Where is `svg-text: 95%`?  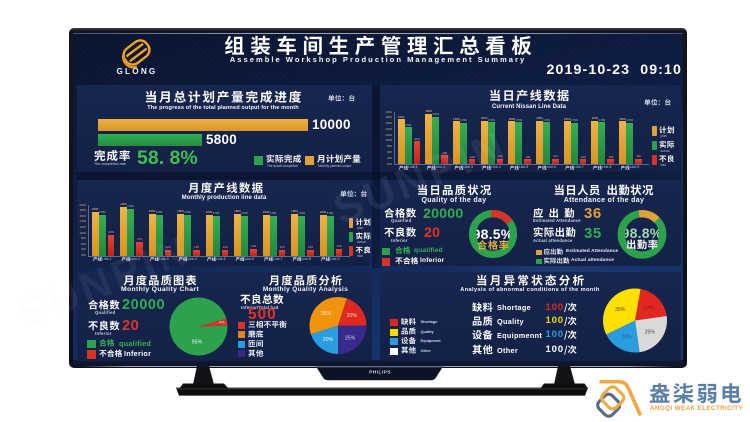
svg-text: 95% is located at coordinates (197, 343).